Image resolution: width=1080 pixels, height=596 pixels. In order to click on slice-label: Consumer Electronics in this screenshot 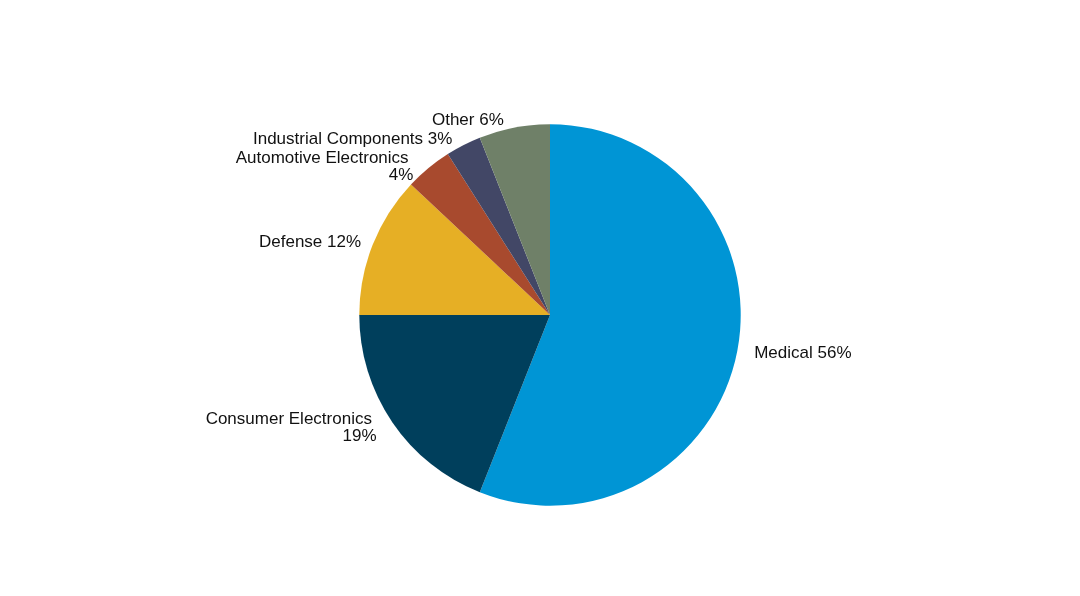, I will do `click(291, 418)`.